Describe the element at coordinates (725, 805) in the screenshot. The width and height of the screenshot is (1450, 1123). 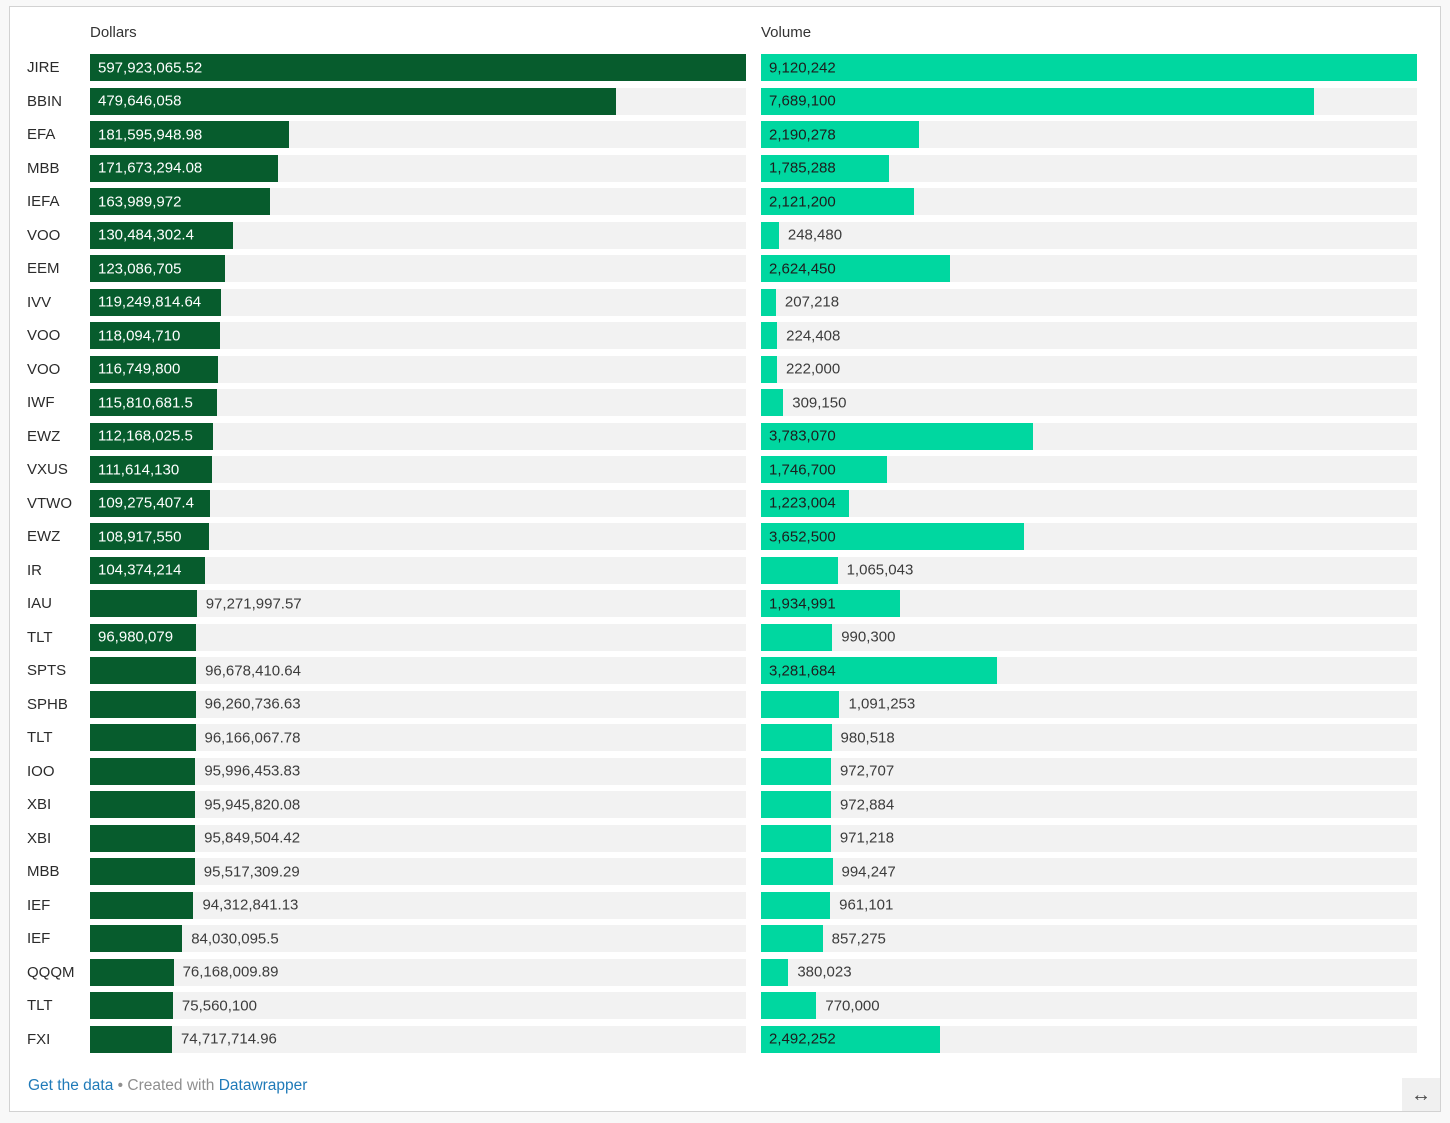
I see `chart-row: XBI 95,945,820.08 972,884` at that location.